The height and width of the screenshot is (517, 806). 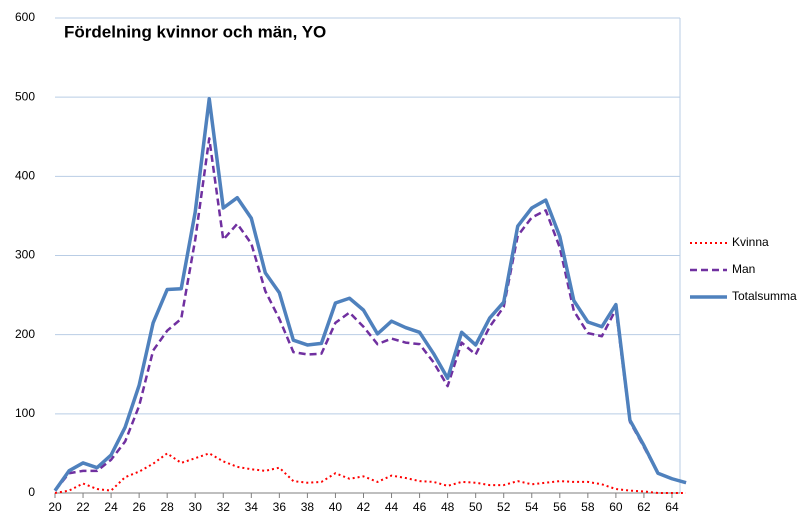 I want to click on legend-label: Totalsumma, so click(x=764, y=296).